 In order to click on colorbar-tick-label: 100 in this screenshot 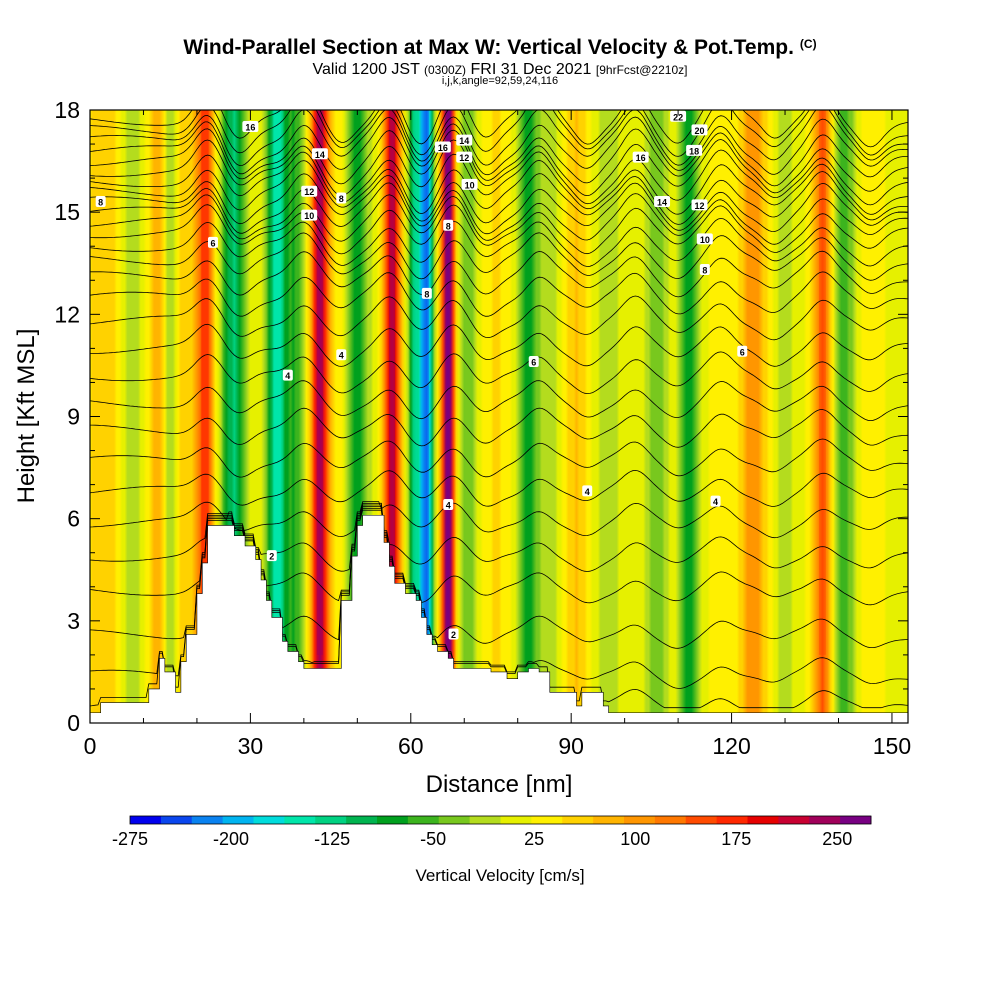, I will do `click(635, 839)`.